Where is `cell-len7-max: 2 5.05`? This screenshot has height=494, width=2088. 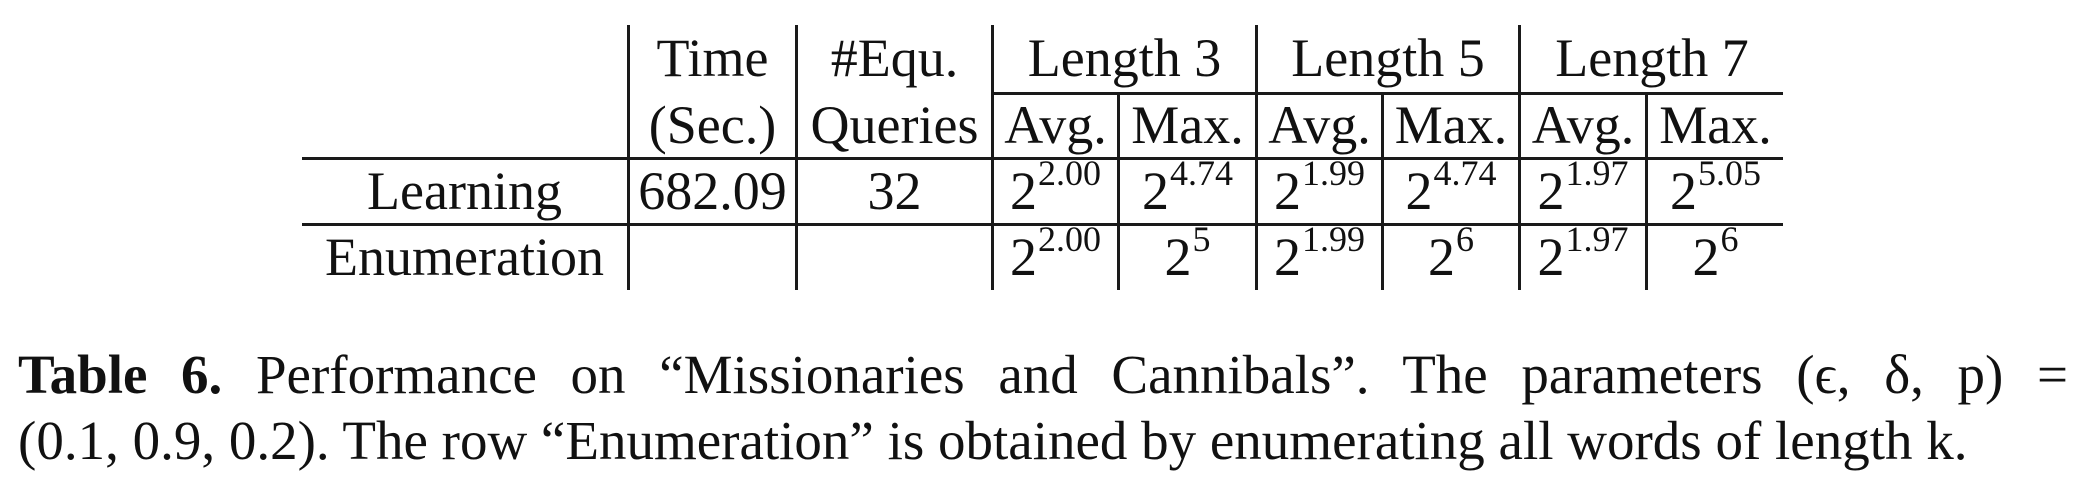 cell-len7-max: 2 5.05 is located at coordinates (1715, 187).